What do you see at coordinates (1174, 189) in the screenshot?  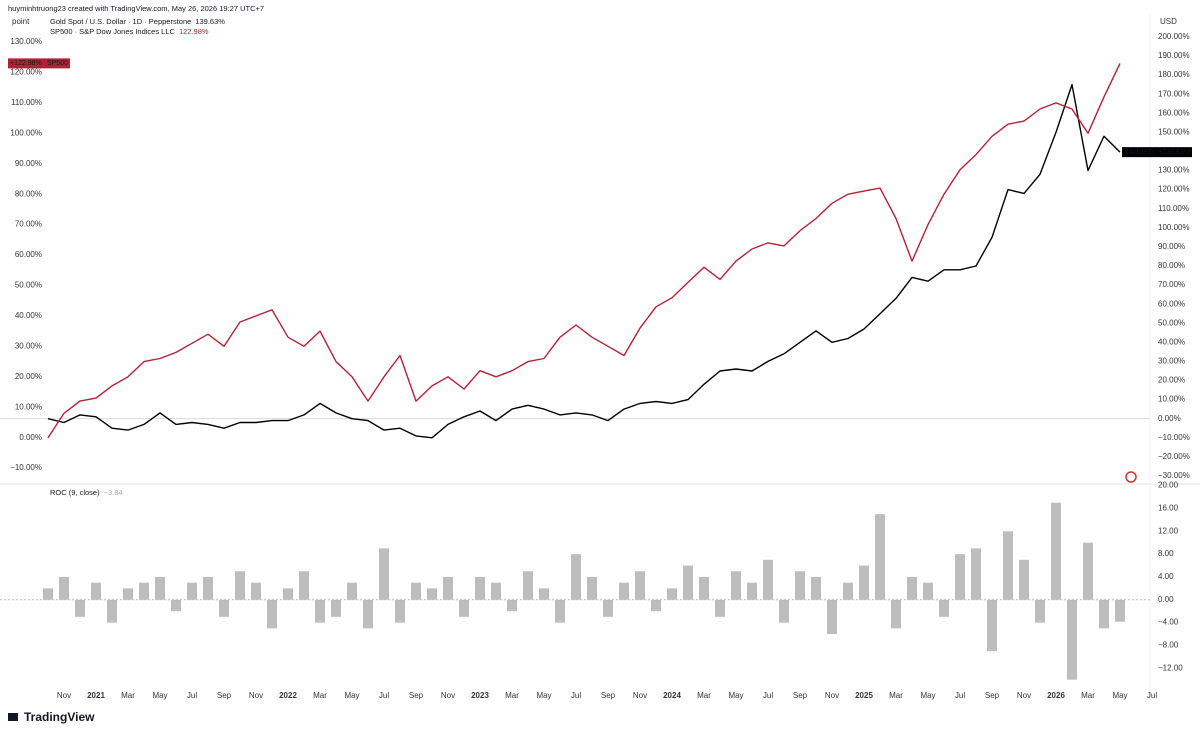 I see `y-tick-label: 120.00%` at bounding box center [1174, 189].